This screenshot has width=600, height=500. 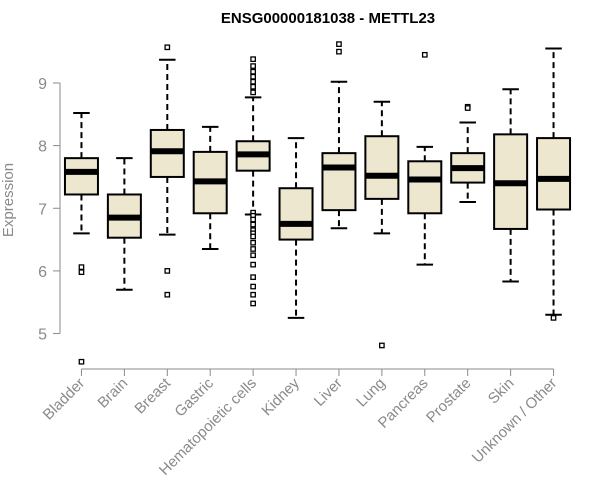 I want to click on box-prostate, so click(x=468, y=153).